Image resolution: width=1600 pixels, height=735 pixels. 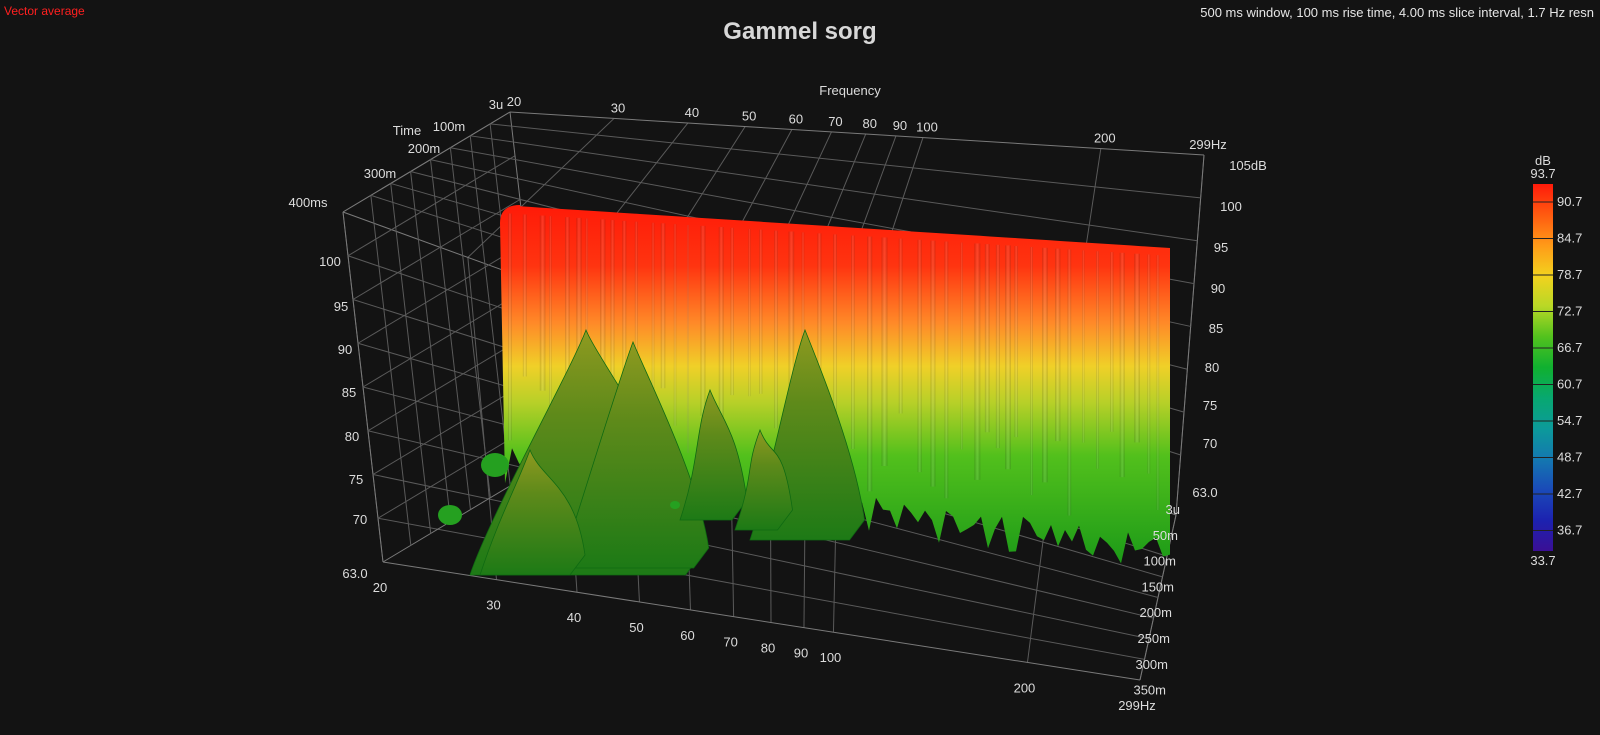 I want to click on time-tick-left: 100m, so click(x=449, y=126).